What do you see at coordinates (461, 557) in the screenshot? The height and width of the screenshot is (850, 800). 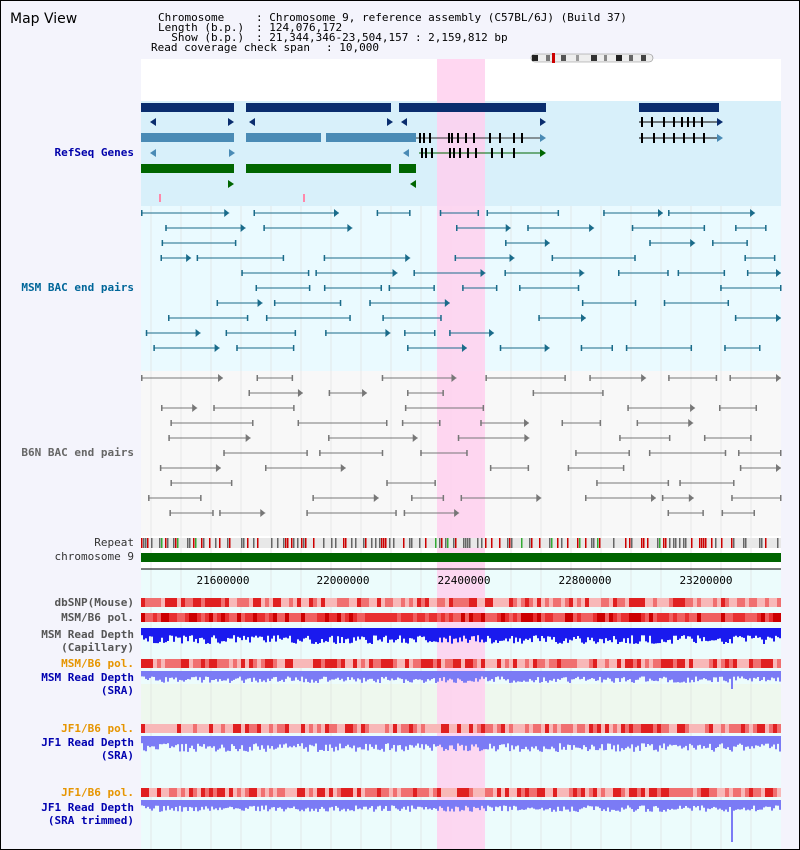 I see `chromosome-bar` at bounding box center [461, 557].